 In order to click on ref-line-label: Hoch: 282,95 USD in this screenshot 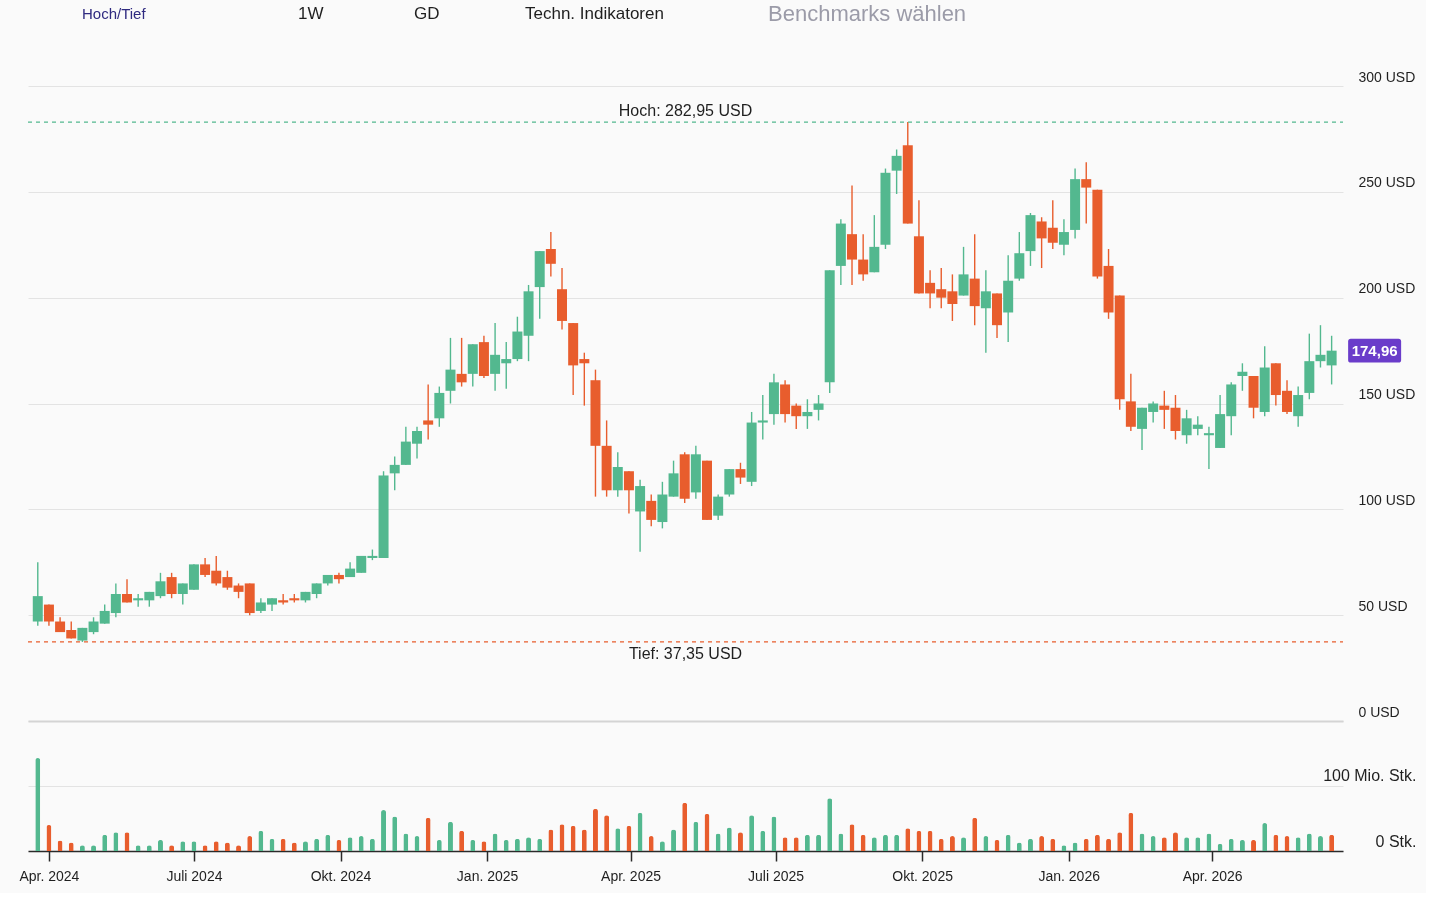, I will do `click(685, 111)`.